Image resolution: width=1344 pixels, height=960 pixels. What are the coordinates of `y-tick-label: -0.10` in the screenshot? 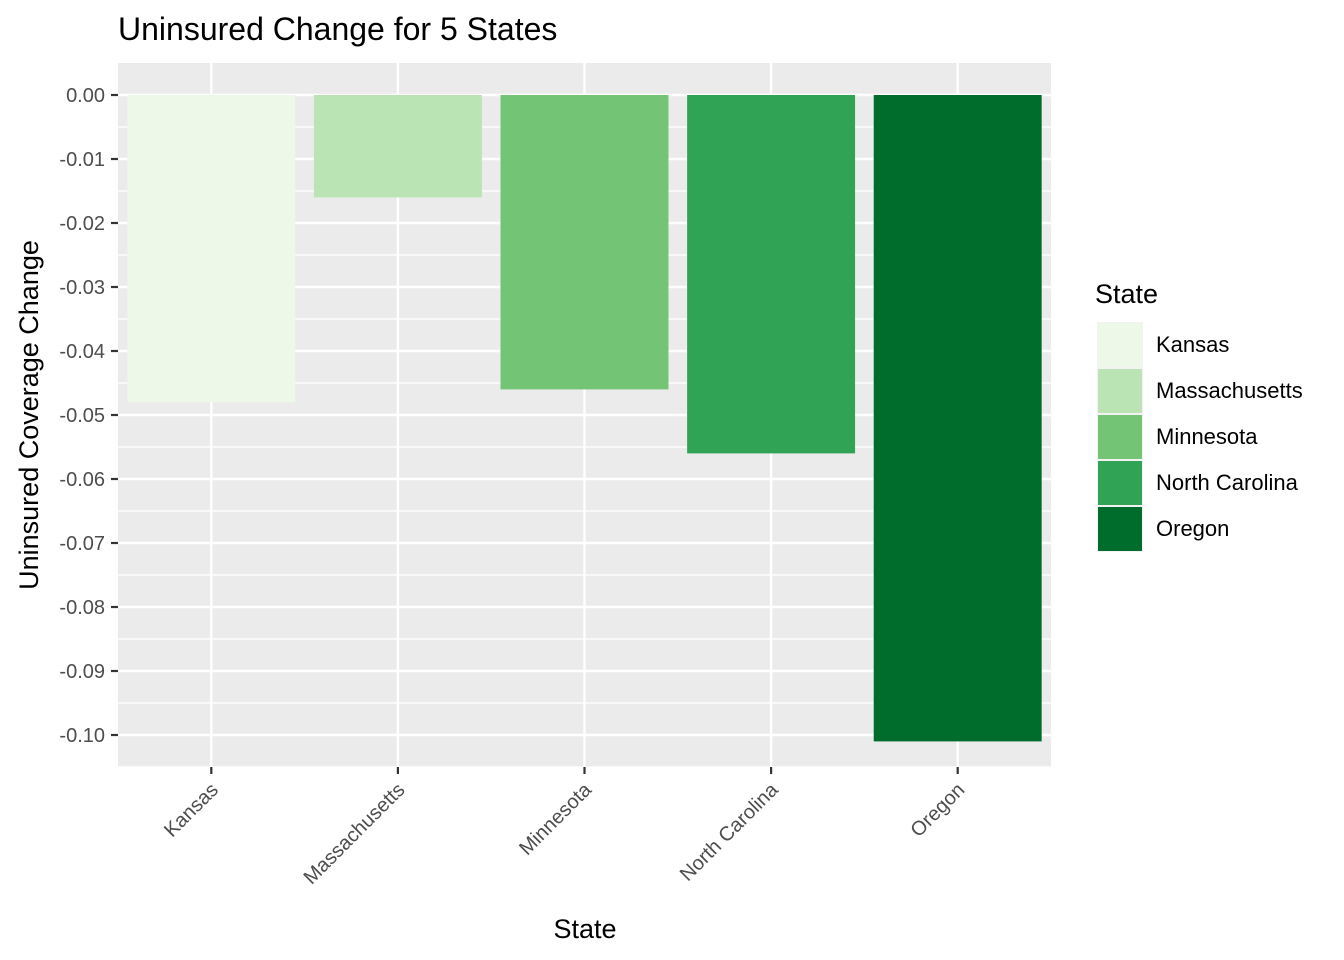 It's located at (82, 736).